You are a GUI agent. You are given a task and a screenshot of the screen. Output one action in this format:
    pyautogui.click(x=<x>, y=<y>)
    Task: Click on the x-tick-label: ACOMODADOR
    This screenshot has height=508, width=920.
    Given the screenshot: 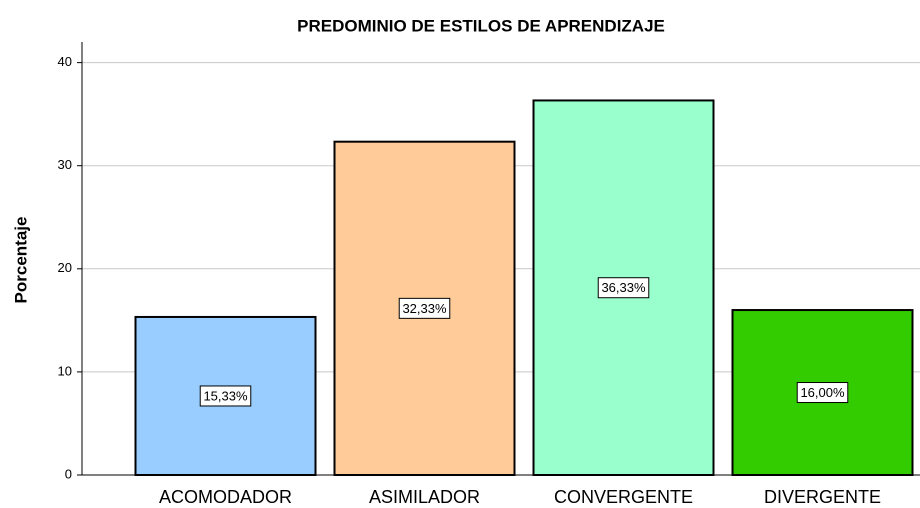 What is the action you would take?
    pyautogui.click(x=225, y=497)
    